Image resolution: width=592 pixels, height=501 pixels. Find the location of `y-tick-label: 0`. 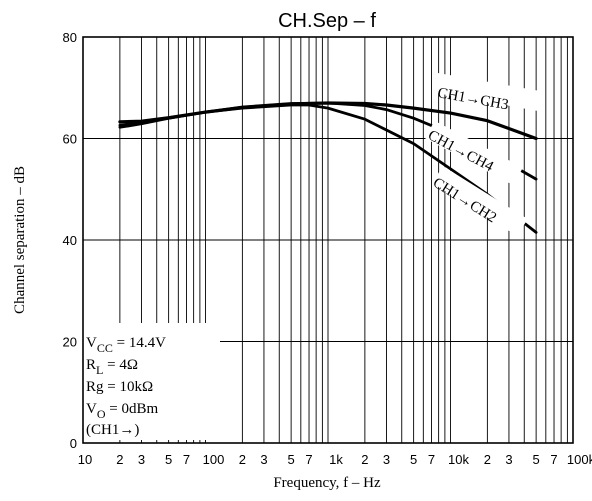

y-tick-label: 0 is located at coordinates (73, 443).